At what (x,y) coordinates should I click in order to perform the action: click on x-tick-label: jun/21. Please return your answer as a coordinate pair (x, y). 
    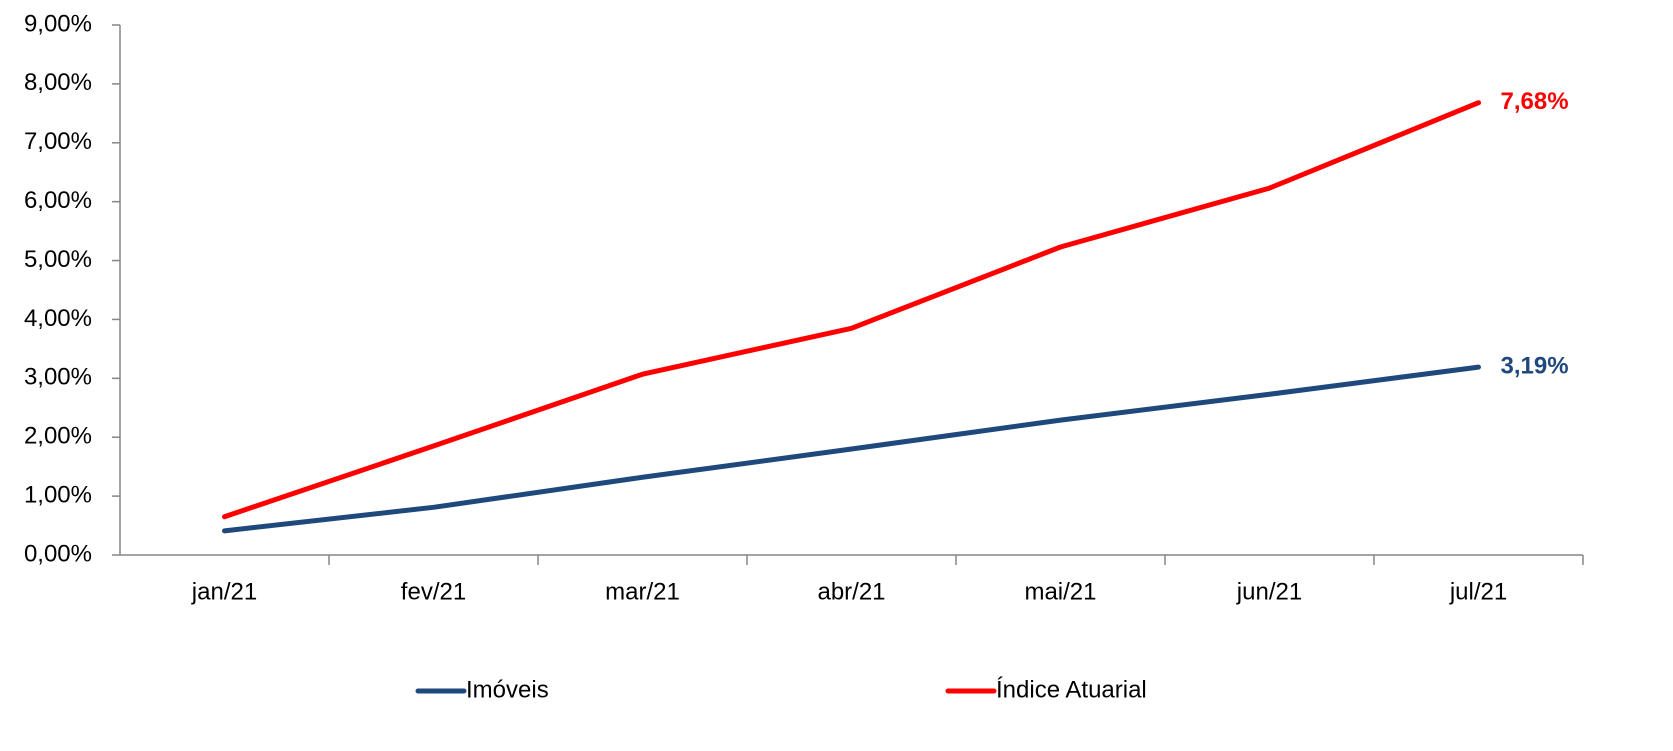
    Looking at the image, I should click on (1269, 591).